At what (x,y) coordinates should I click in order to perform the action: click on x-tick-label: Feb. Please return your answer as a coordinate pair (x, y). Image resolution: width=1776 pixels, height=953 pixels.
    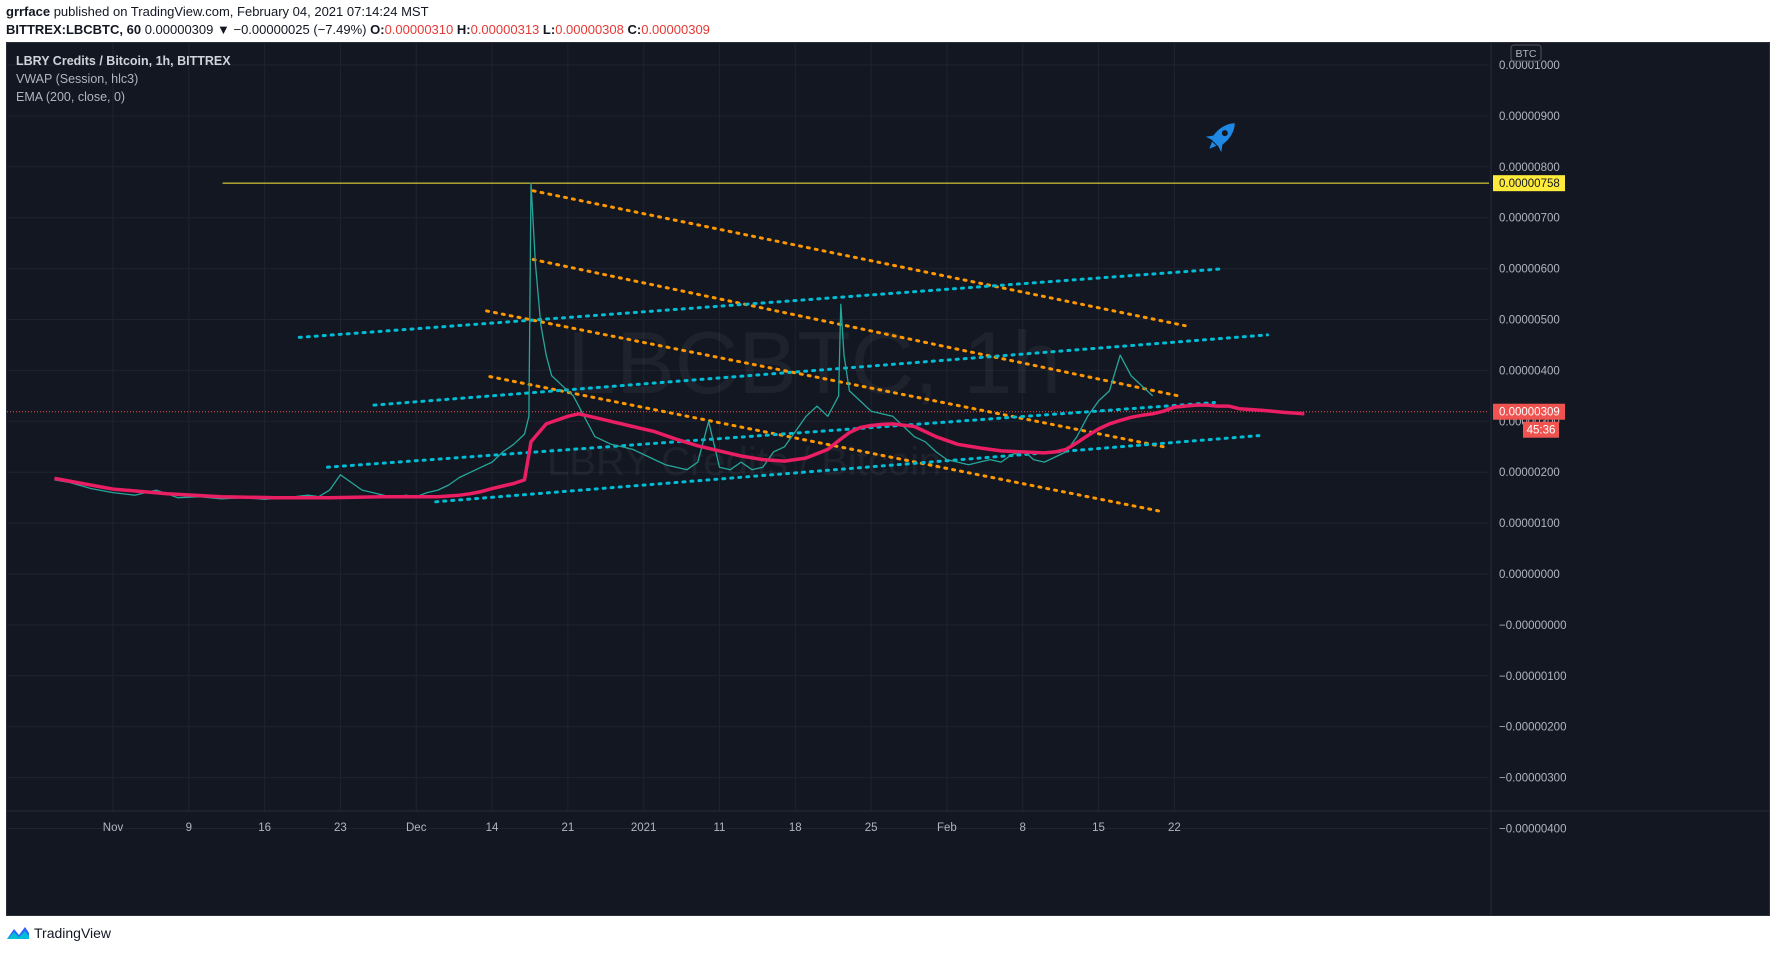
    Looking at the image, I should click on (947, 828).